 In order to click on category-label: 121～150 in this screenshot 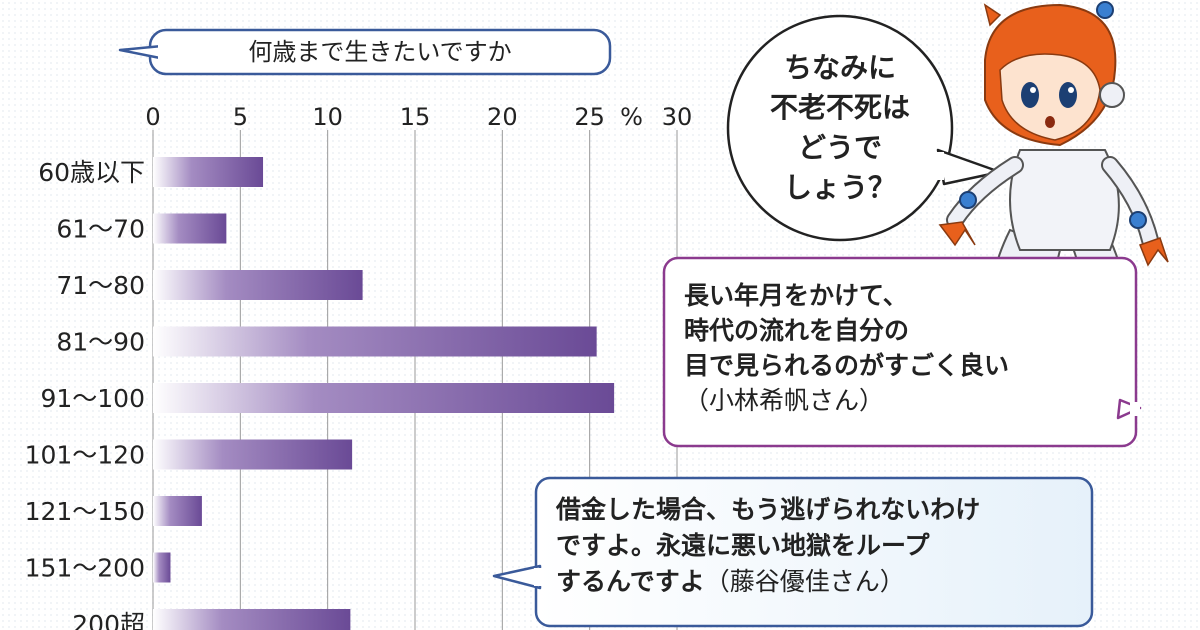, I will do `click(85, 511)`.